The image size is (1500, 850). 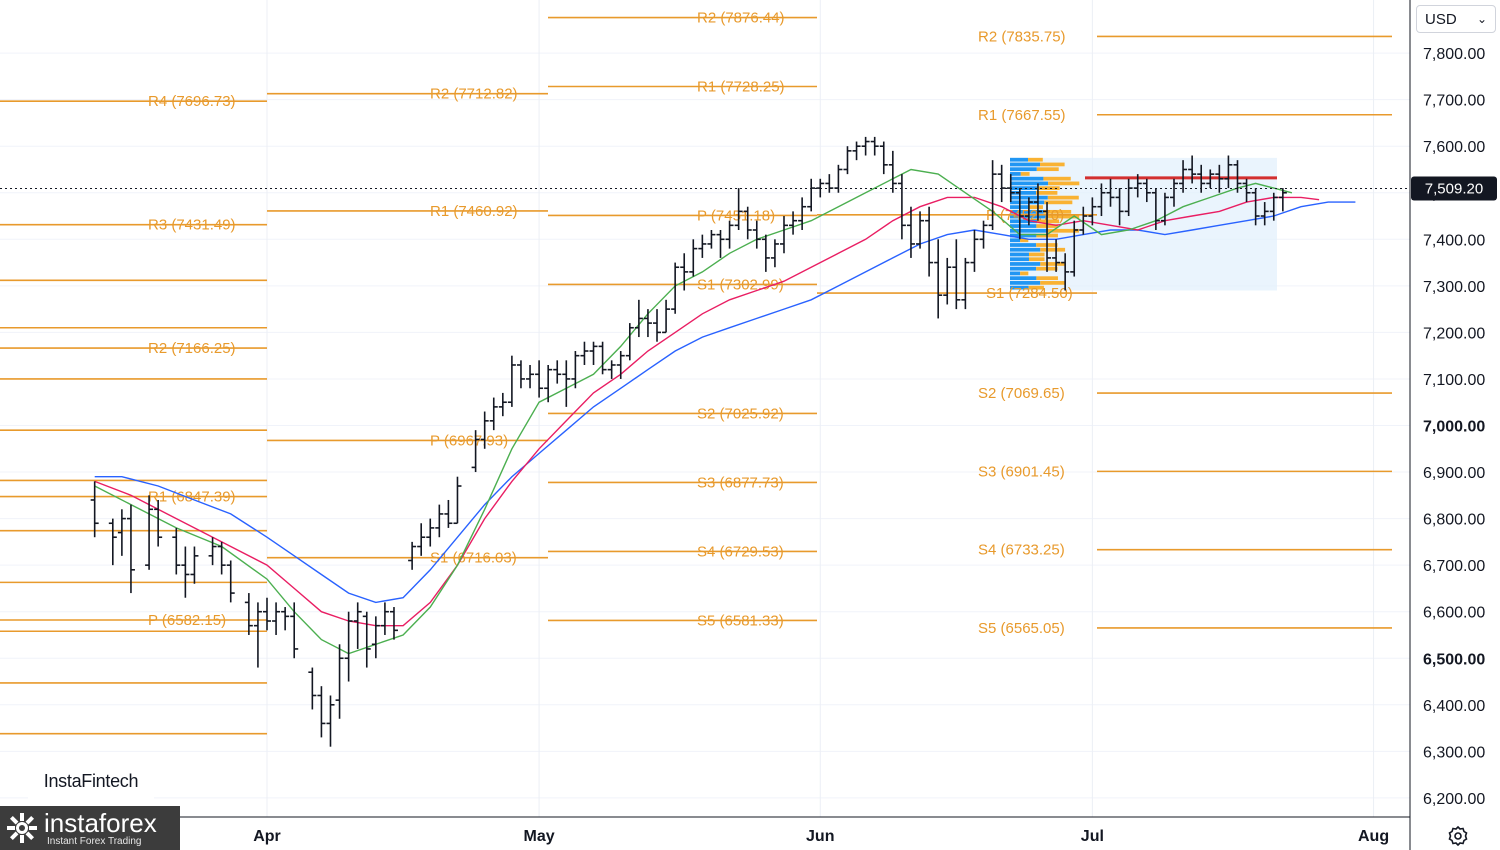 I want to click on pivot-label: S5 (6581.33), so click(x=740, y=620).